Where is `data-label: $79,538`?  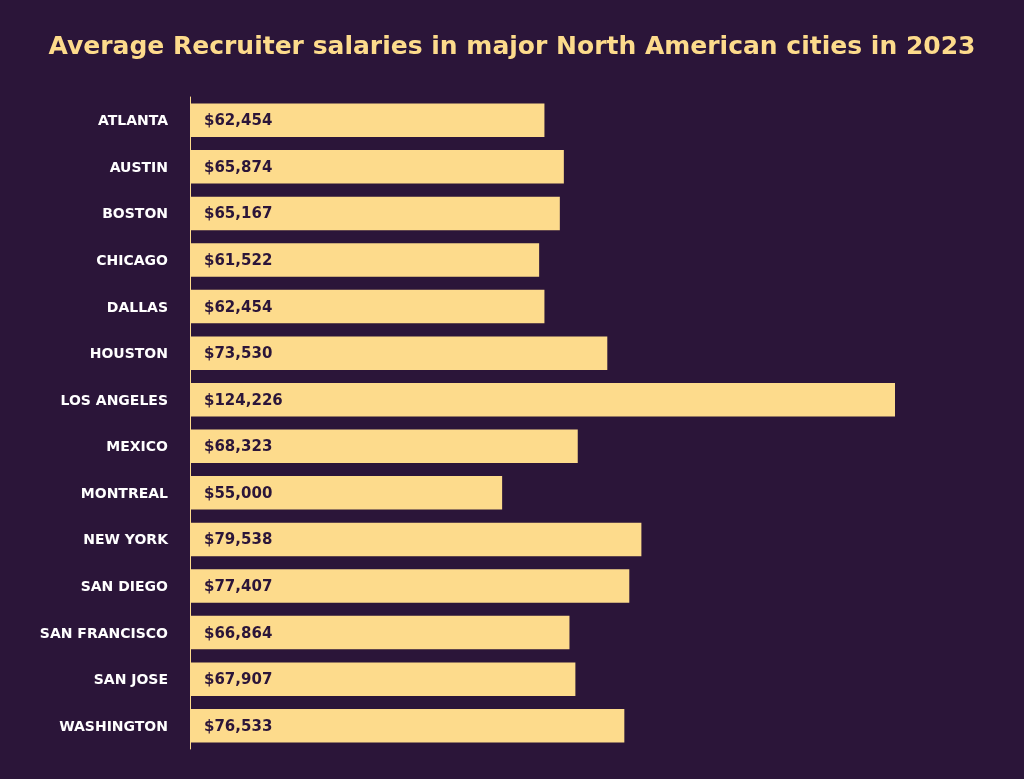
data-label: $79,538 is located at coordinates (238, 539).